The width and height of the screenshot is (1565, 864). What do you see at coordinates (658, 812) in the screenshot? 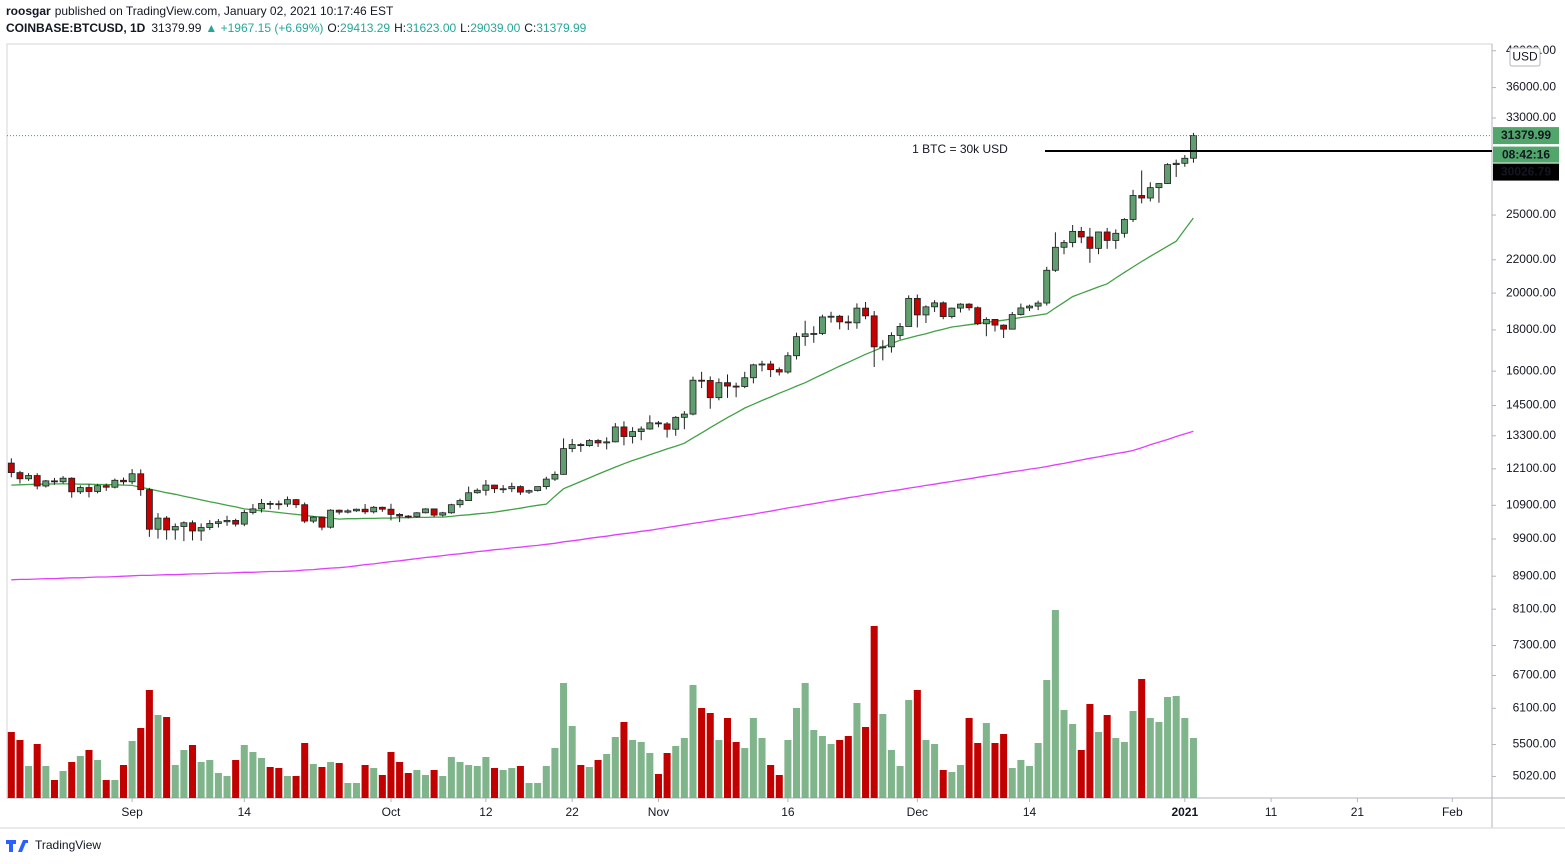
I see `x-tick-label: Nov` at bounding box center [658, 812].